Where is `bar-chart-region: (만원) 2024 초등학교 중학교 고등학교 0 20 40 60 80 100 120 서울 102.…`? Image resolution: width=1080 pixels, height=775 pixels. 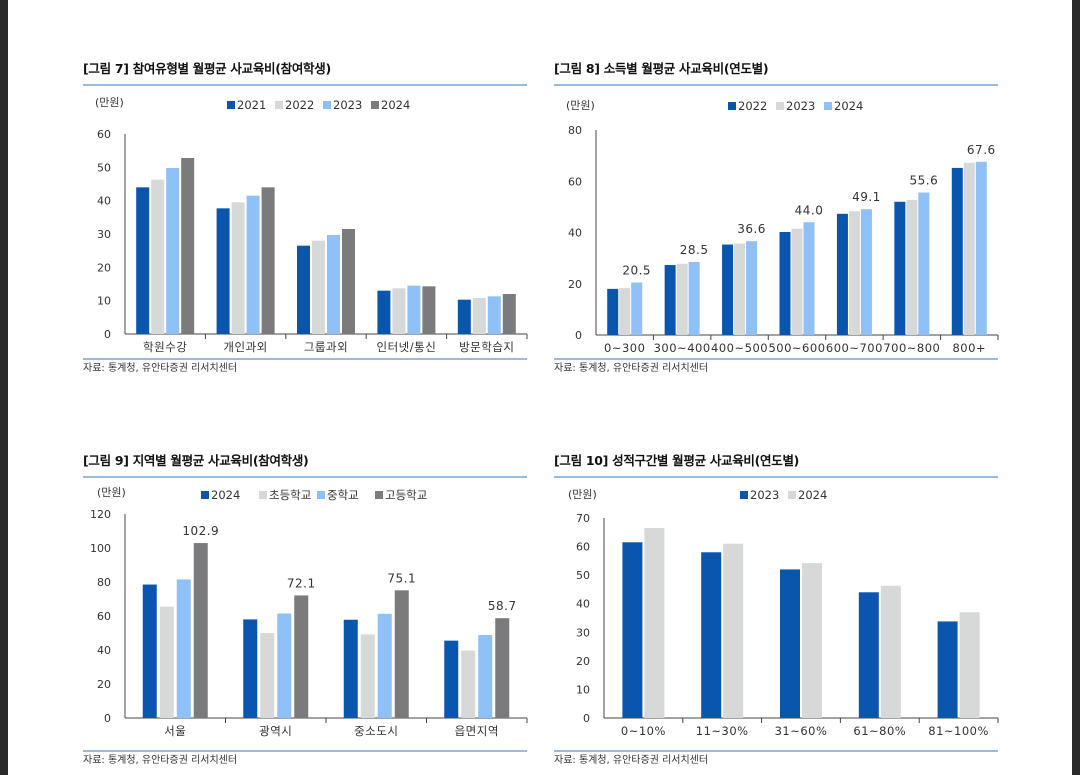 bar-chart-region: (만원) 2024 초등학교 중학교 고등학교 0 20 40 60 80 100 120 서울 102.… is located at coordinates (309, 612).